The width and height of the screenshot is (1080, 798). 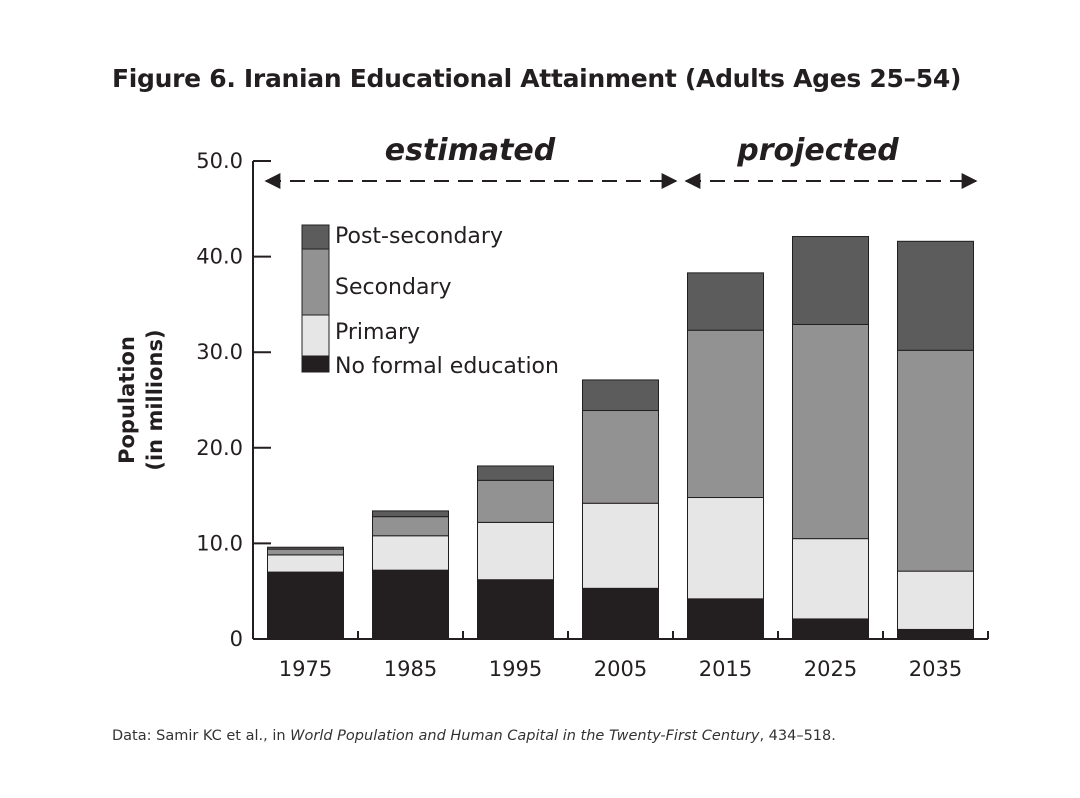 I want to click on legend-swatch-primary, so click(x=315, y=335).